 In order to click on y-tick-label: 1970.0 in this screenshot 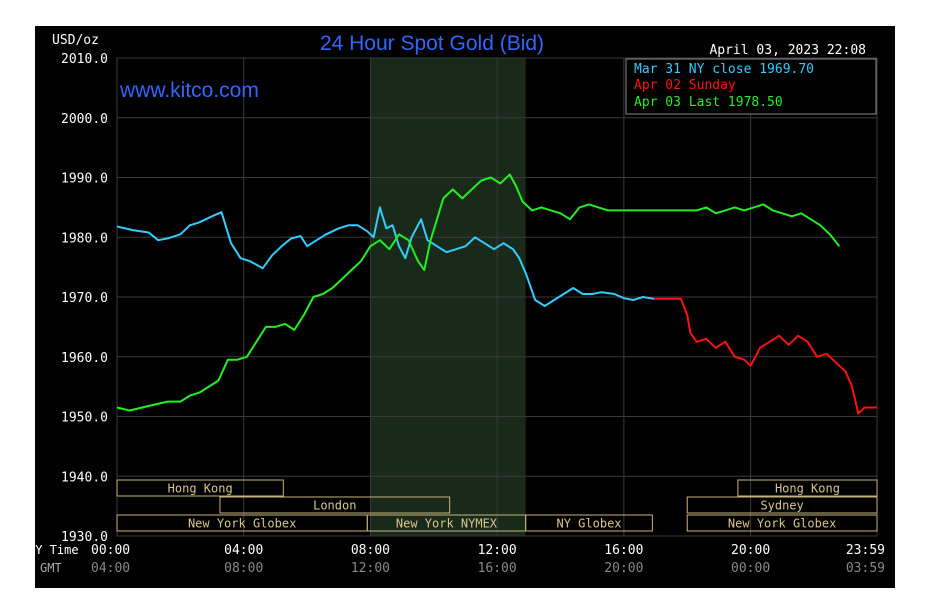, I will do `click(84, 298)`.